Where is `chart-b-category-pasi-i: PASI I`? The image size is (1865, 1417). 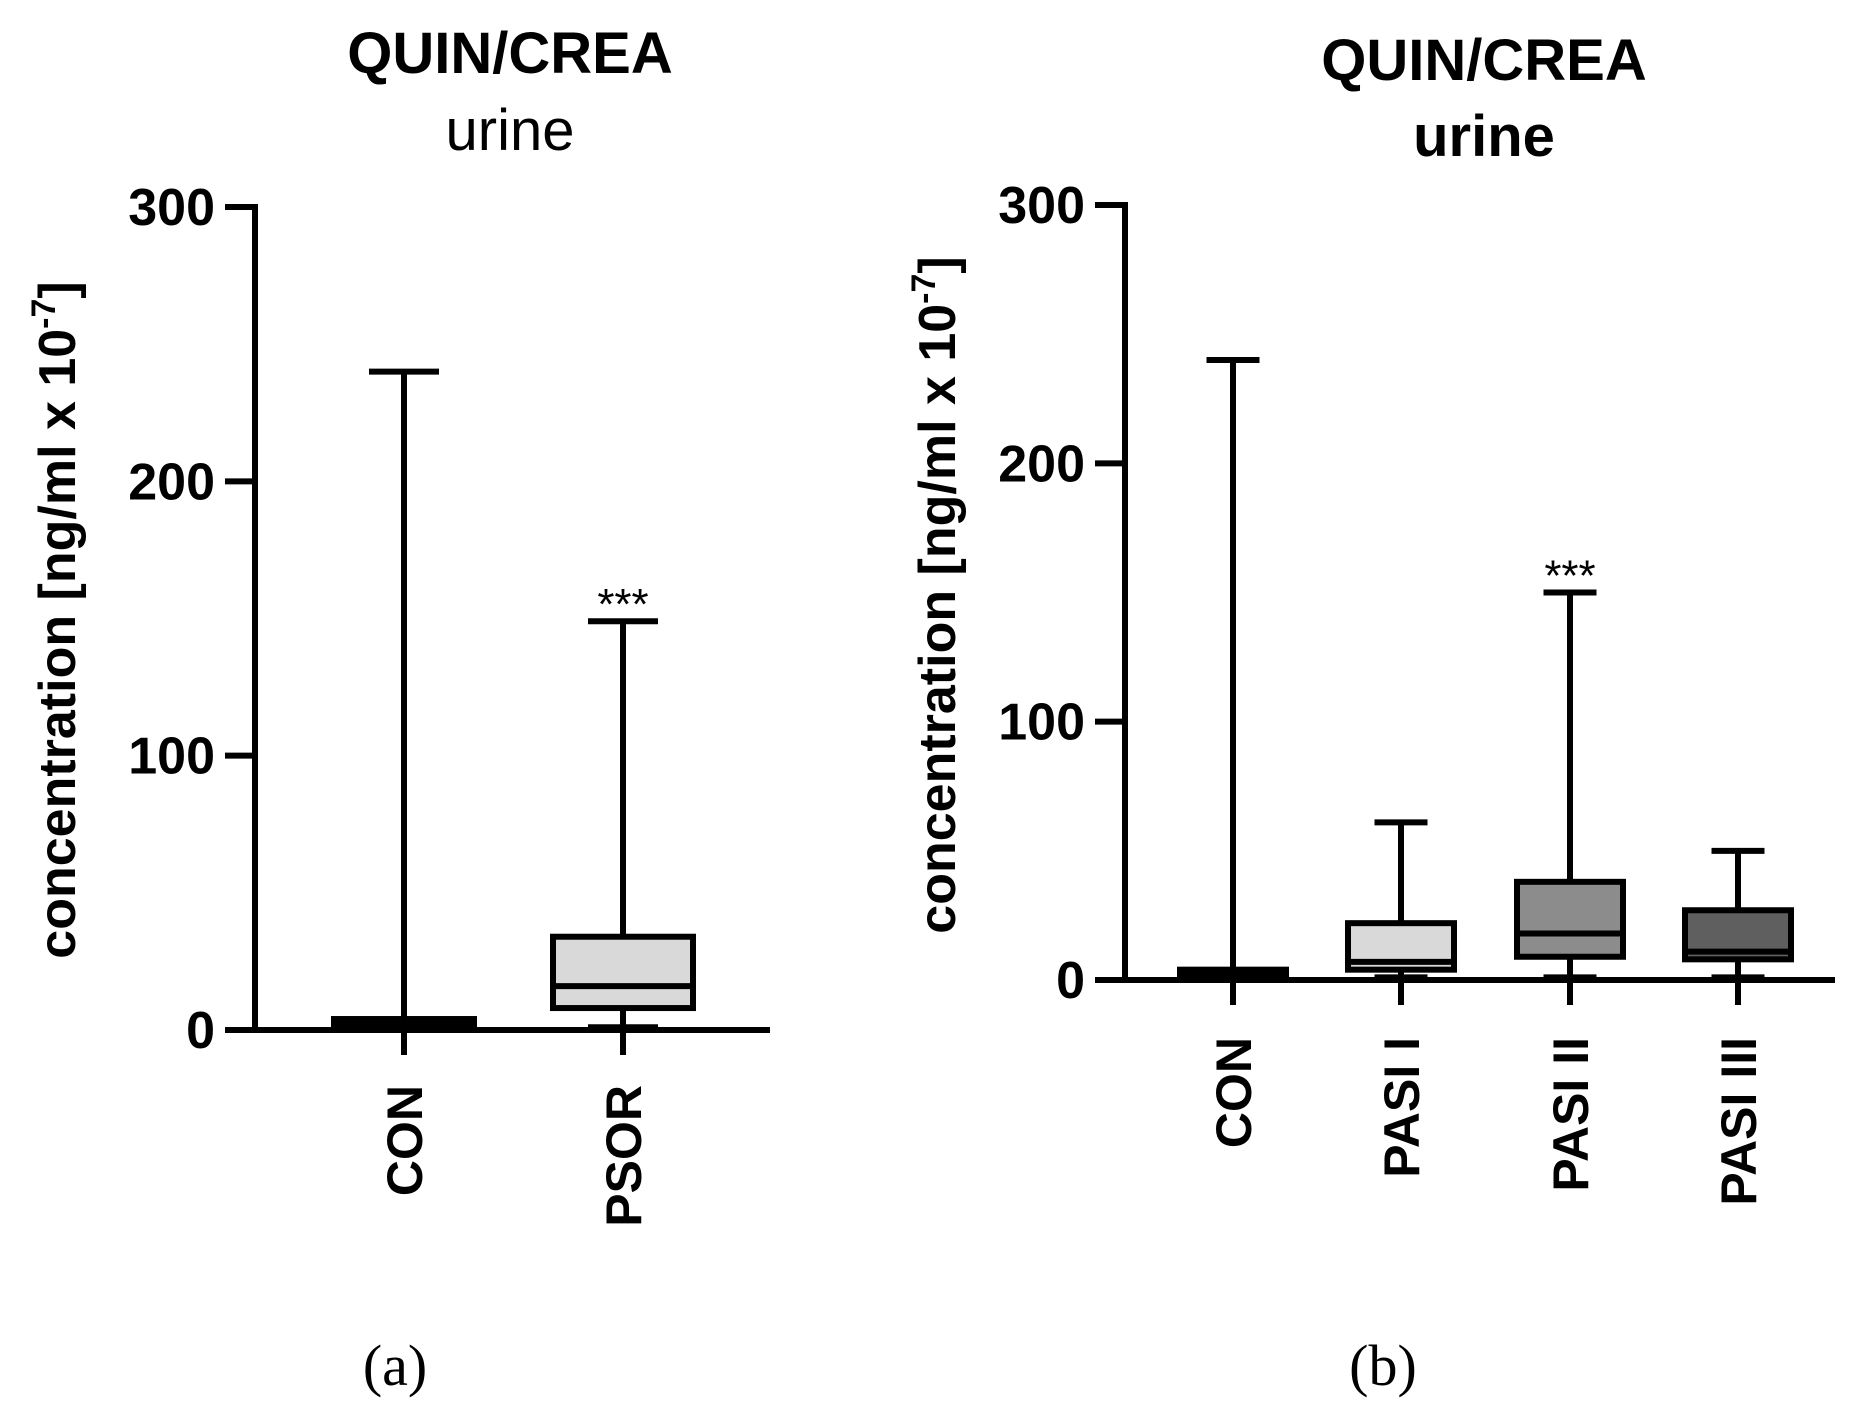
chart-b-category-pasi-i: PASI I is located at coordinates (1402, 1107).